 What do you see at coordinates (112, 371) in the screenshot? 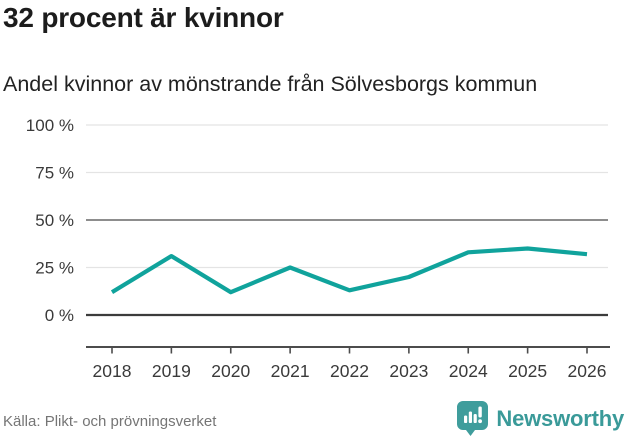
I see `x-axis-label-2018: 2018` at bounding box center [112, 371].